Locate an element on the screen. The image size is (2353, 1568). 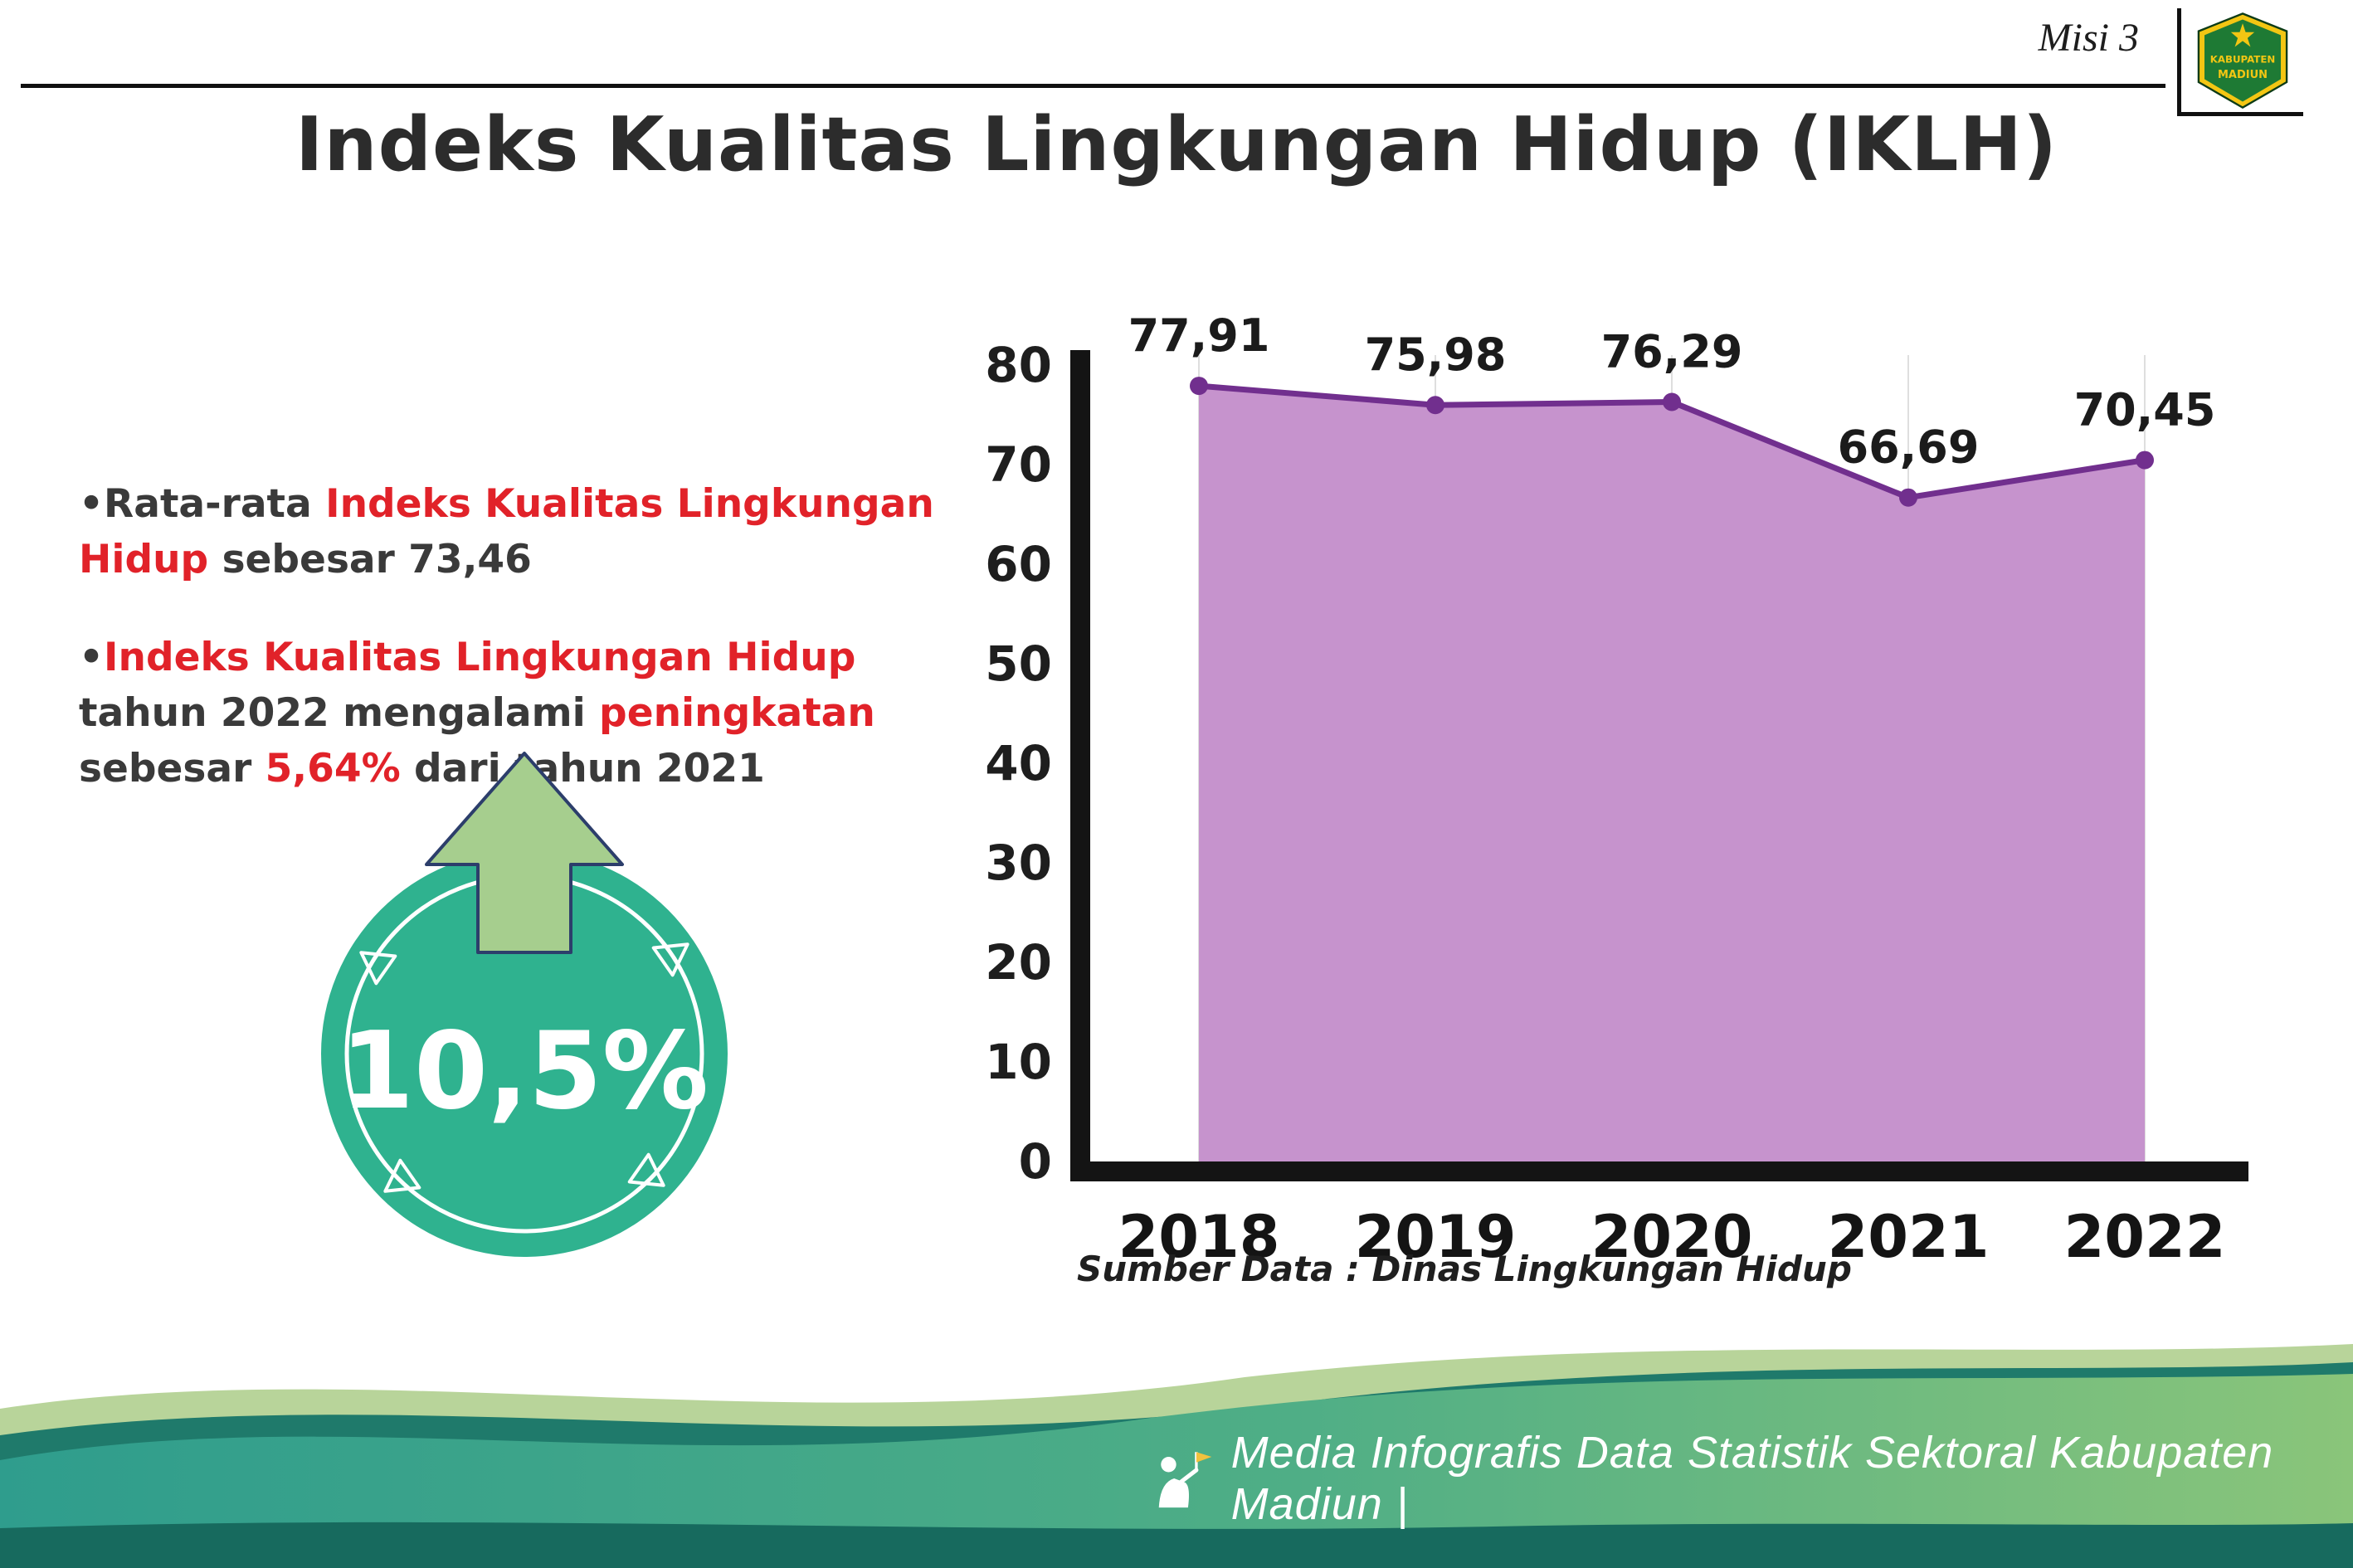
footer-waves is located at coordinates (1176, 1456).